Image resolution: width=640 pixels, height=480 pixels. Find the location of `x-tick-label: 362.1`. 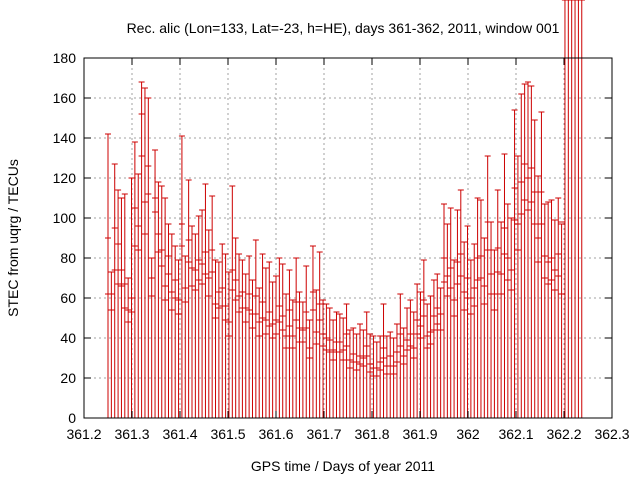

x-tick-label: 362.1 is located at coordinates (515, 434).